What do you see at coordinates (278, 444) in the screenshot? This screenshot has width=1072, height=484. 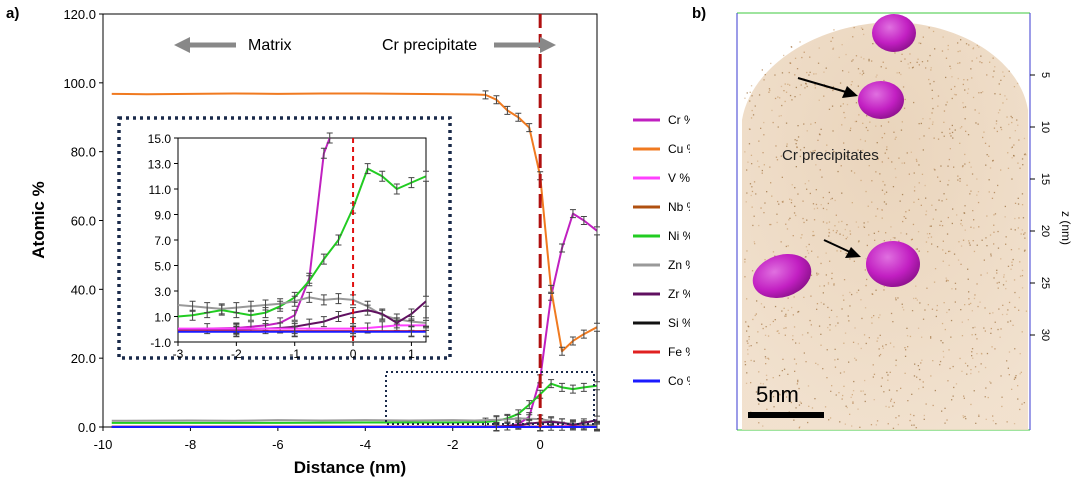 I see `x-tick-label: -6` at bounding box center [278, 444].